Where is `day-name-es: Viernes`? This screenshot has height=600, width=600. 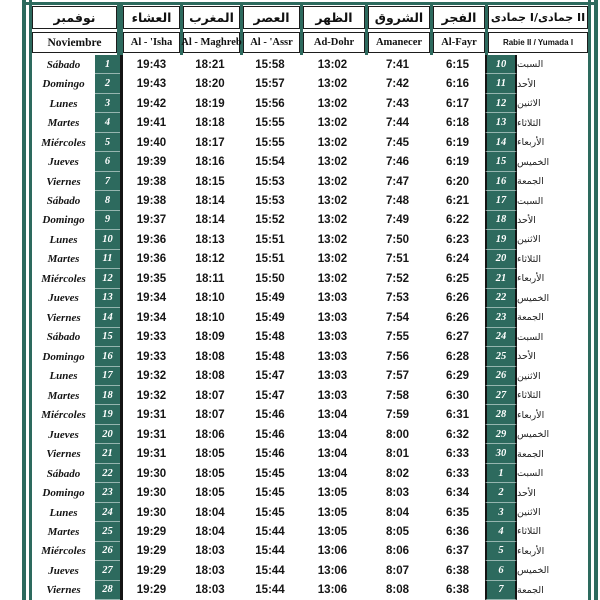
day-name-es: Viernes is located at coordinates (63, 317).